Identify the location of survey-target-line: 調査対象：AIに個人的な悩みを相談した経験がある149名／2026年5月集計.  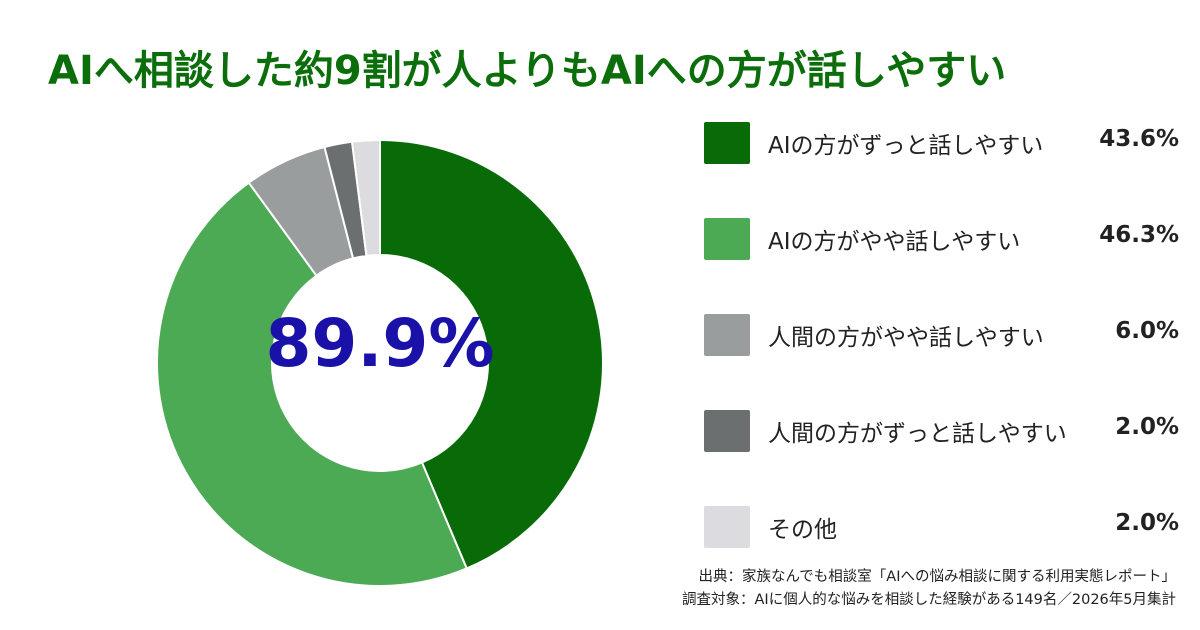
(929, 600).